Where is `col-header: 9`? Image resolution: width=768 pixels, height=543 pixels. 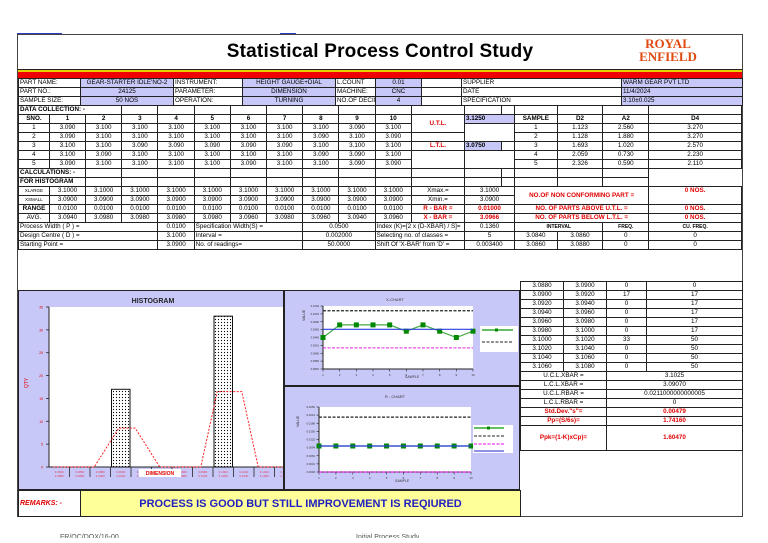 col-header: 9 is located at coordinates (357, 119).